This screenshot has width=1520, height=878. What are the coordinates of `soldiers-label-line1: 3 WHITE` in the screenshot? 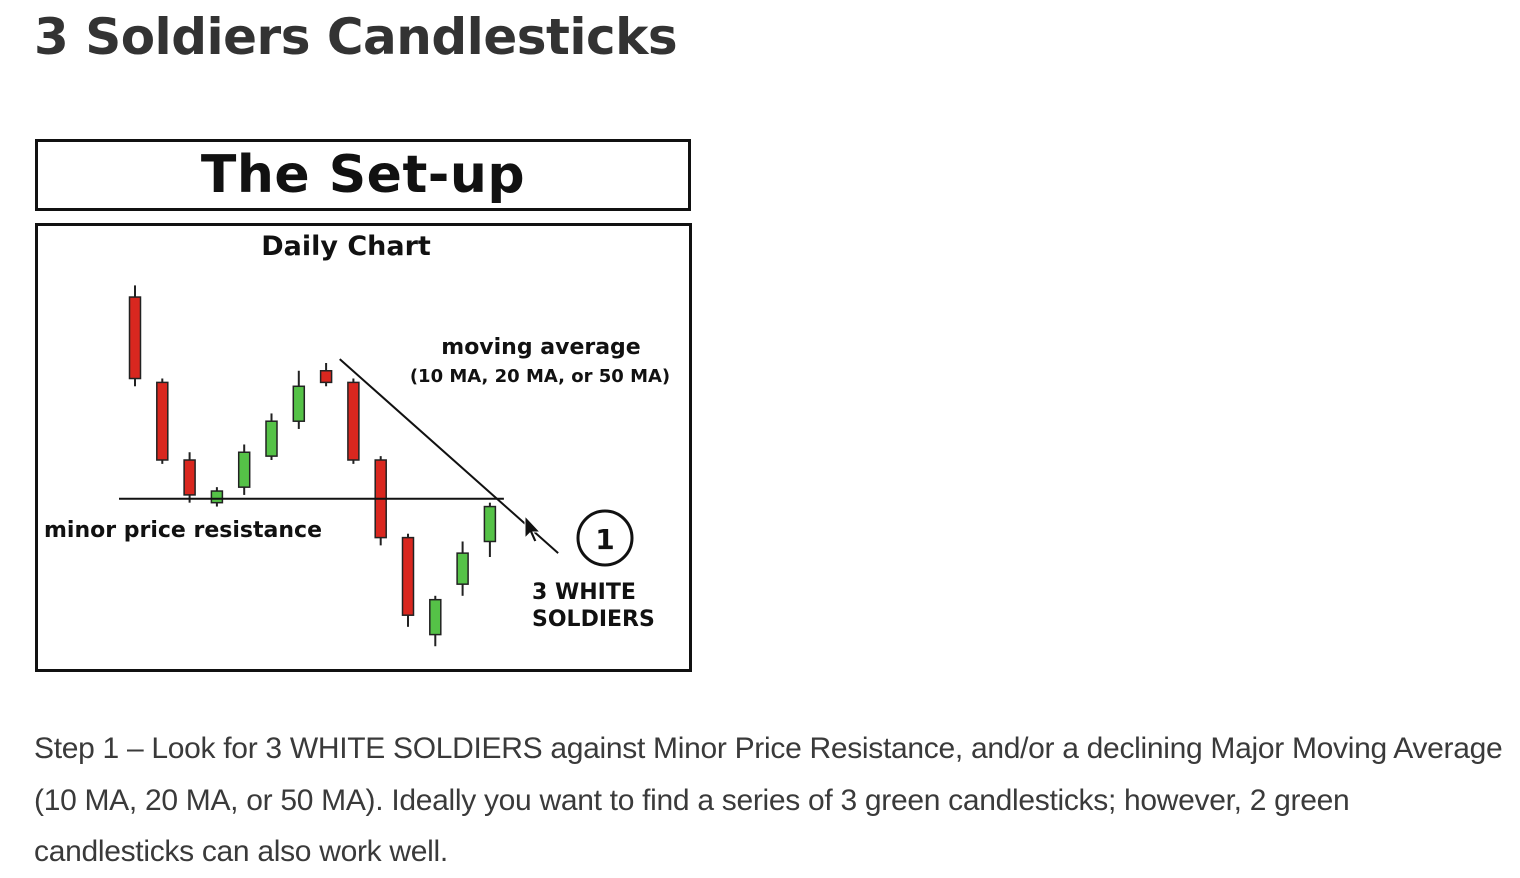 It's located at (584, 592).